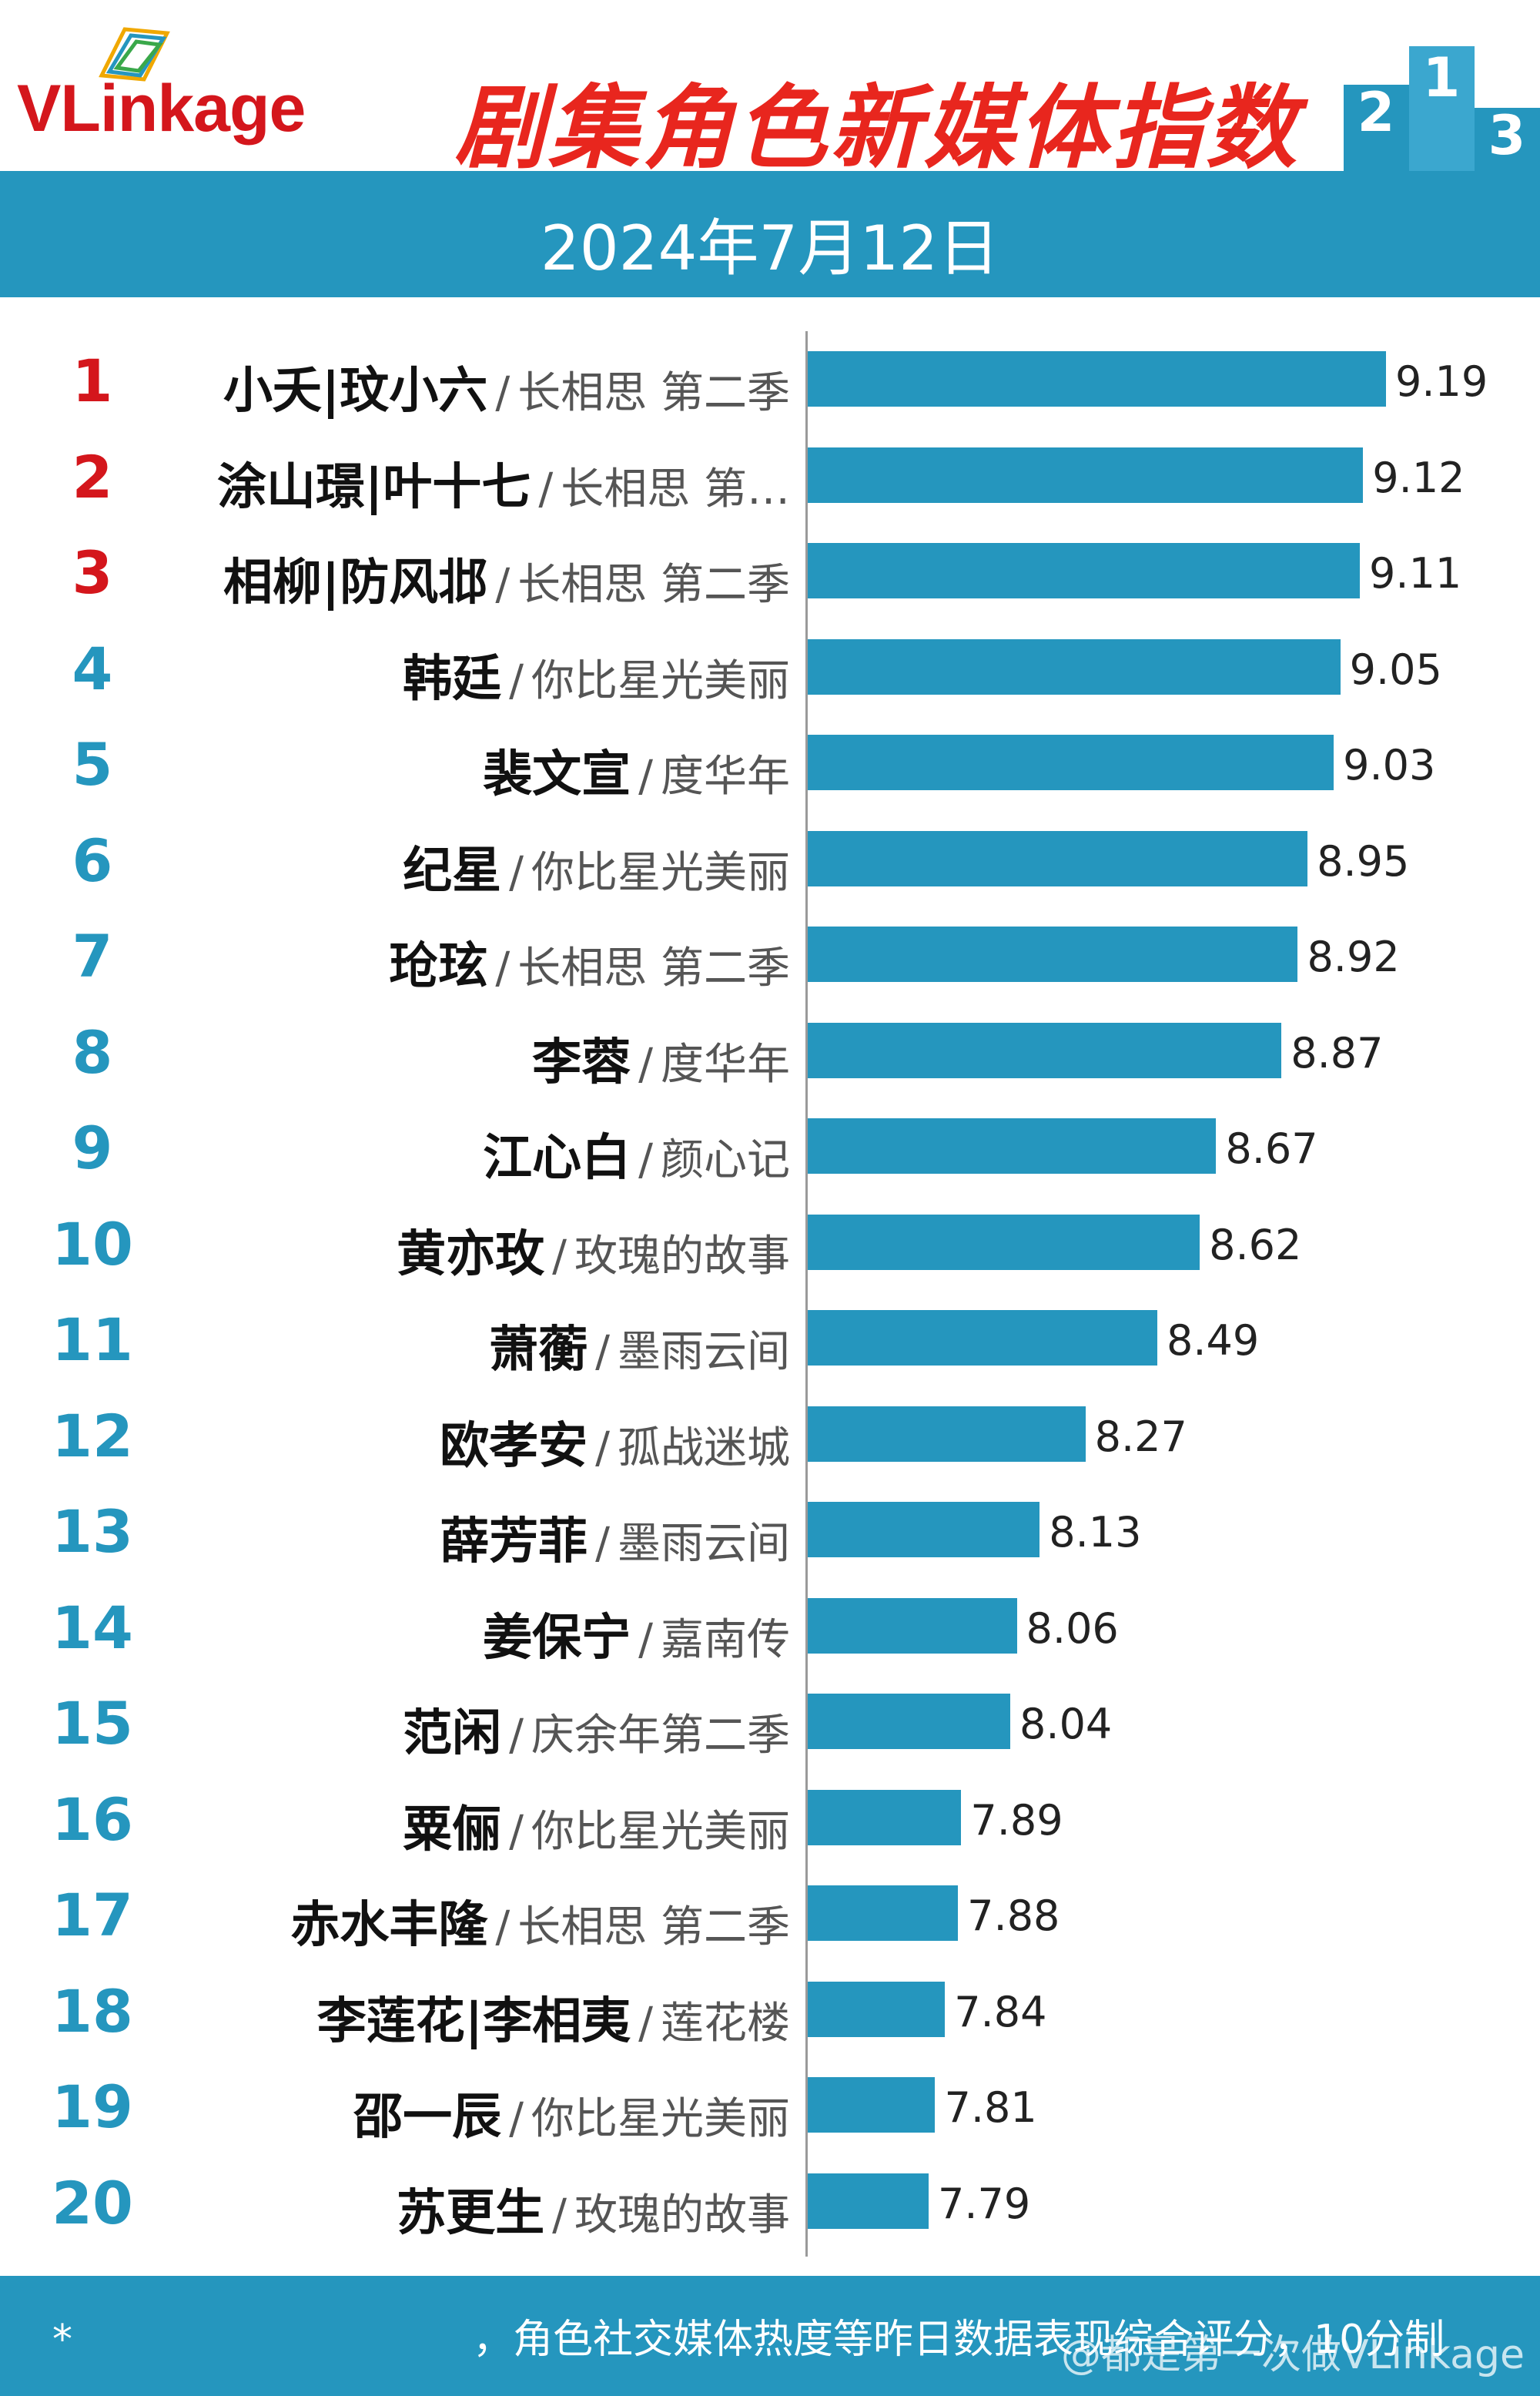 This screenshot has height=2396, width=1540. I want to click on row-label: 薛芳菲 / 墨雨云间, so click(453, 1537).